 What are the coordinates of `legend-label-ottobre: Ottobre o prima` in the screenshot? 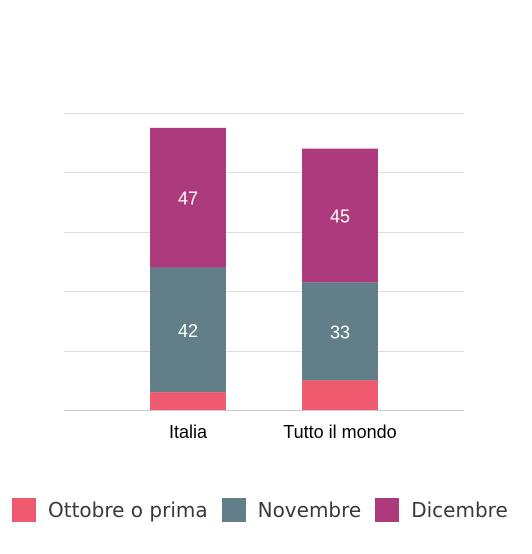 It's located at (128, 510).